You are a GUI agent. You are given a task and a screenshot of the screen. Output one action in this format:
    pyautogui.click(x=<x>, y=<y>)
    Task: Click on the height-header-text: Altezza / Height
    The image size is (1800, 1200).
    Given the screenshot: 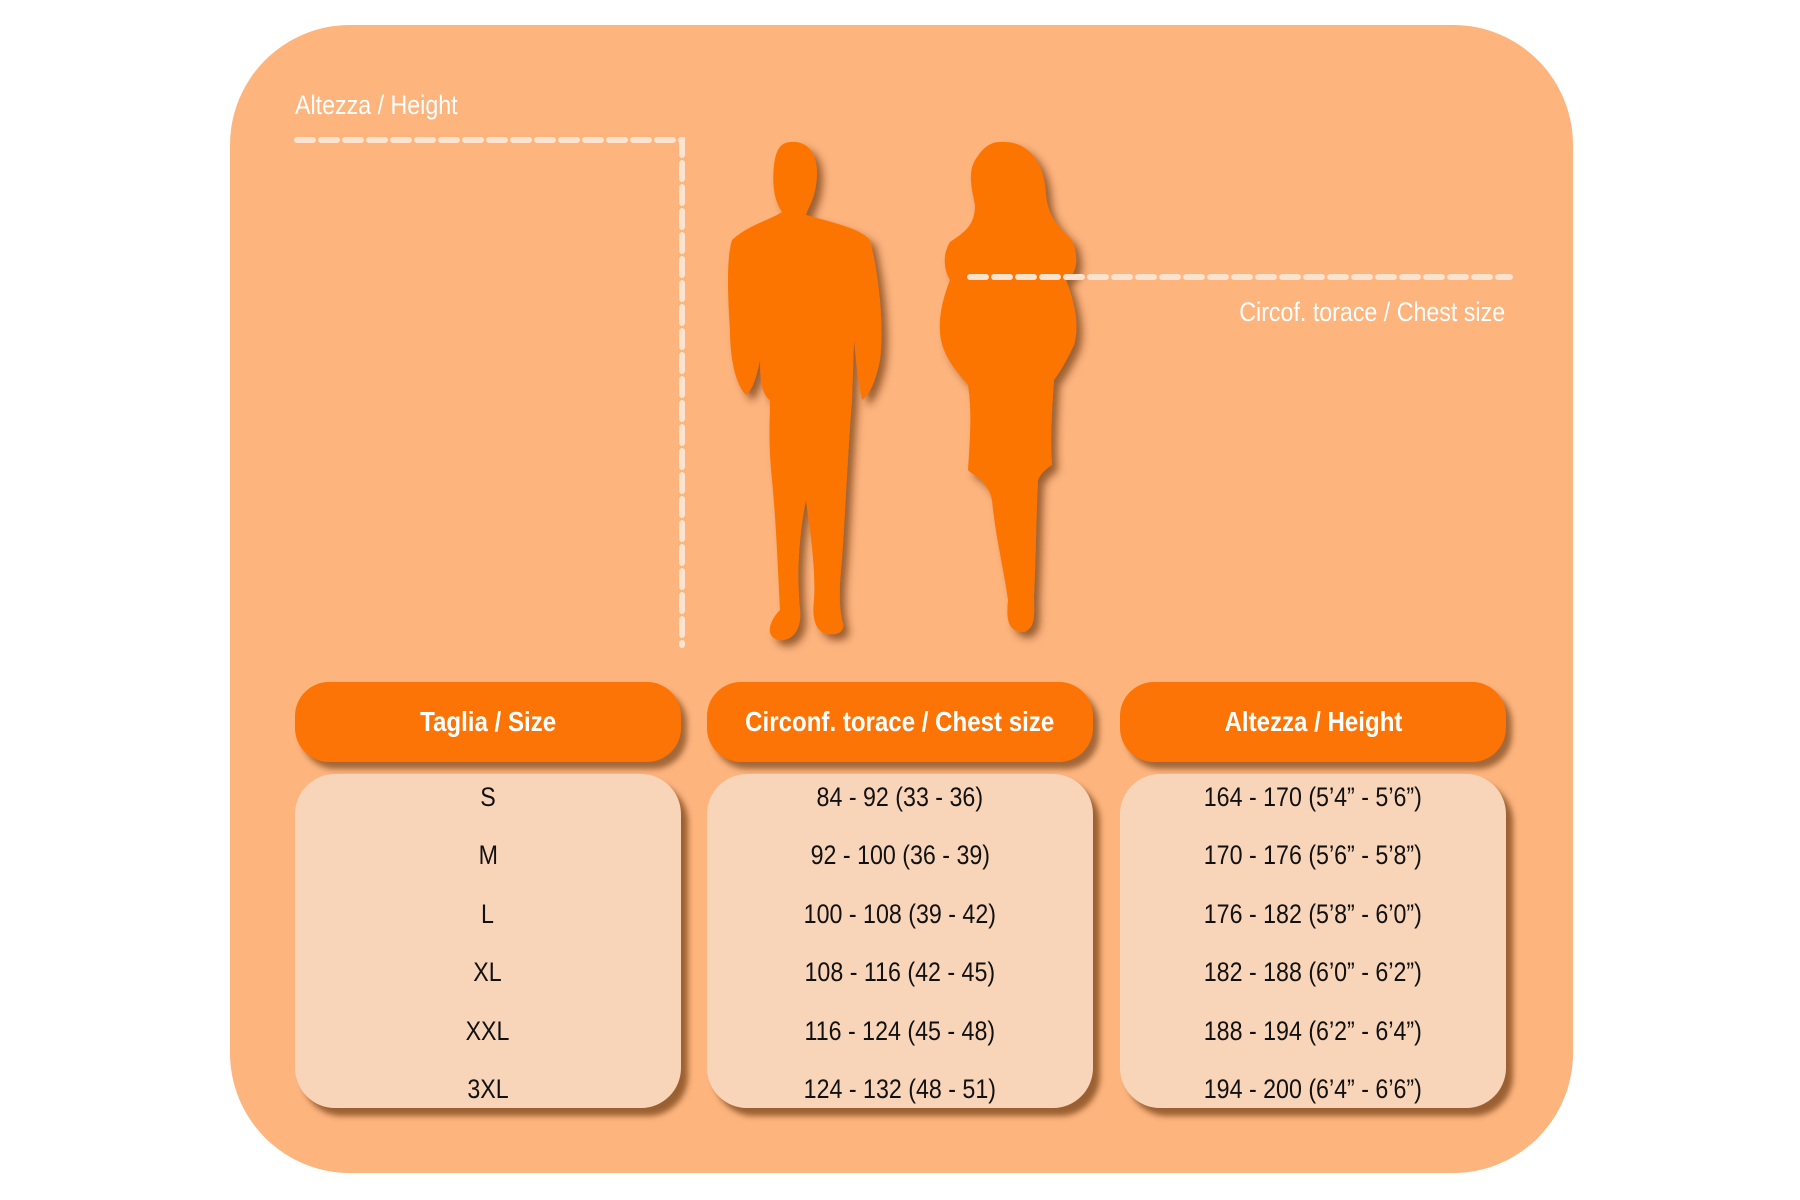 What is the action you would take?
    pyautogui.click(x=1313, y=721)
    